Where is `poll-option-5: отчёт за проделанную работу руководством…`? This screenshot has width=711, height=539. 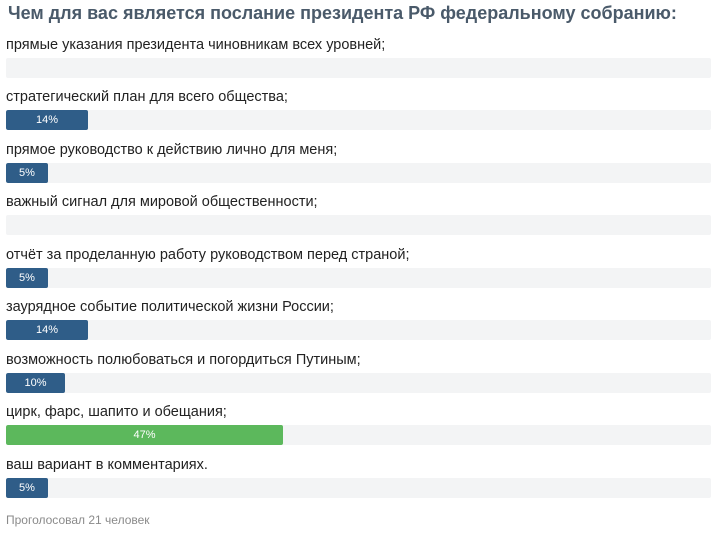
poll-option-5: отчёт за проделанную работу руководством… is located at coordinates (358, 272).